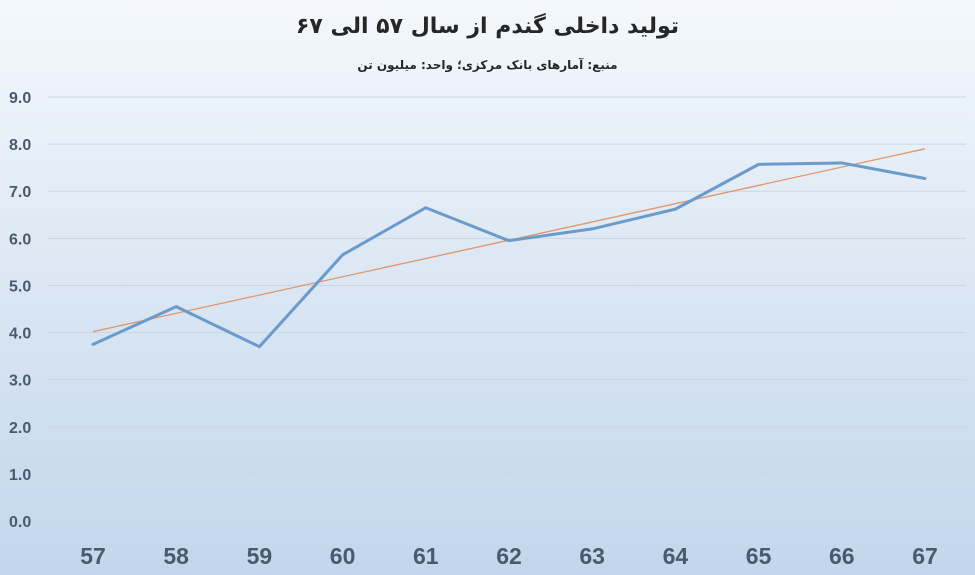 This screenshot has height=575, width=975. What do you see at coordinates (20, 98) in the screenshot?
I see `y-tick-label: 9.0` at bounding box center [20, 98].